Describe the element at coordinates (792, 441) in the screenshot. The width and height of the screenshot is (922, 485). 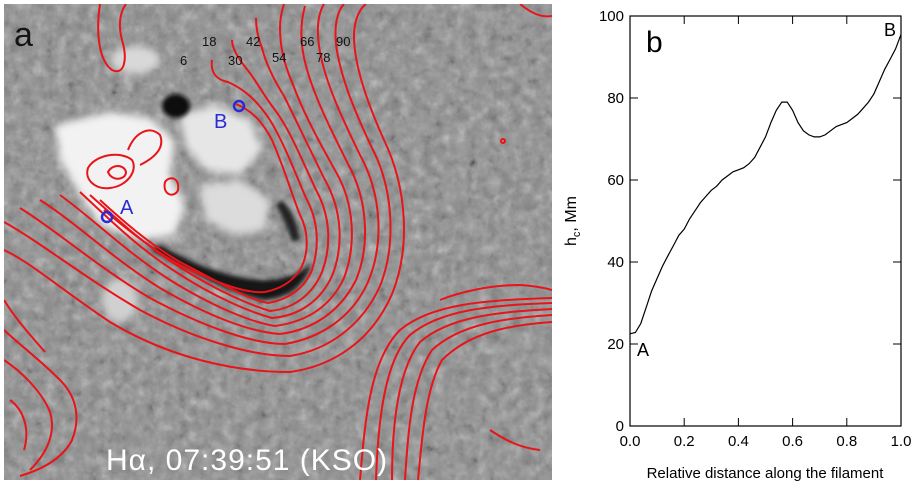
I see `x-tick-label: 0.6` at that location.